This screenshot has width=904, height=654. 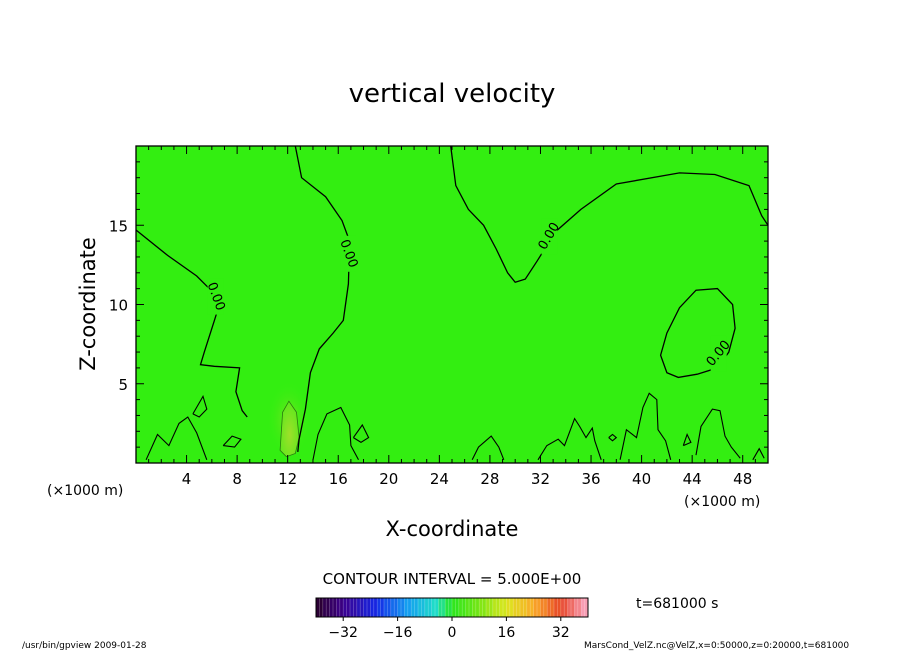 I want to click on y-tick-label: 15, so click(x=118, y=226).